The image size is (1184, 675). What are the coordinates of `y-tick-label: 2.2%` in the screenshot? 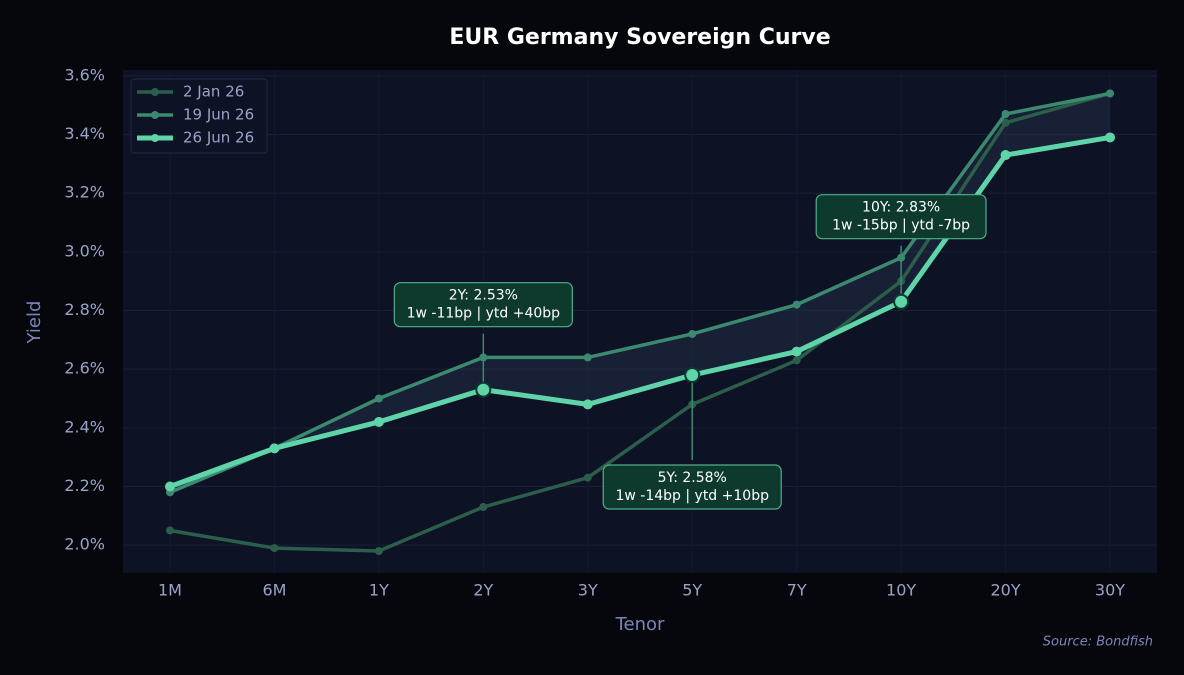 It's located at (84, 485).